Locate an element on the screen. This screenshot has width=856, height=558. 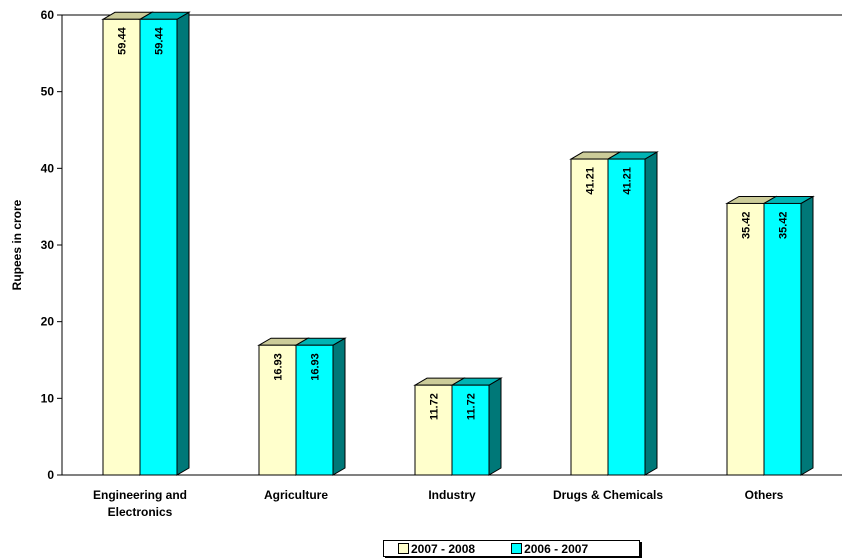
bar-0-1-side is located at coordinates (183, 243).